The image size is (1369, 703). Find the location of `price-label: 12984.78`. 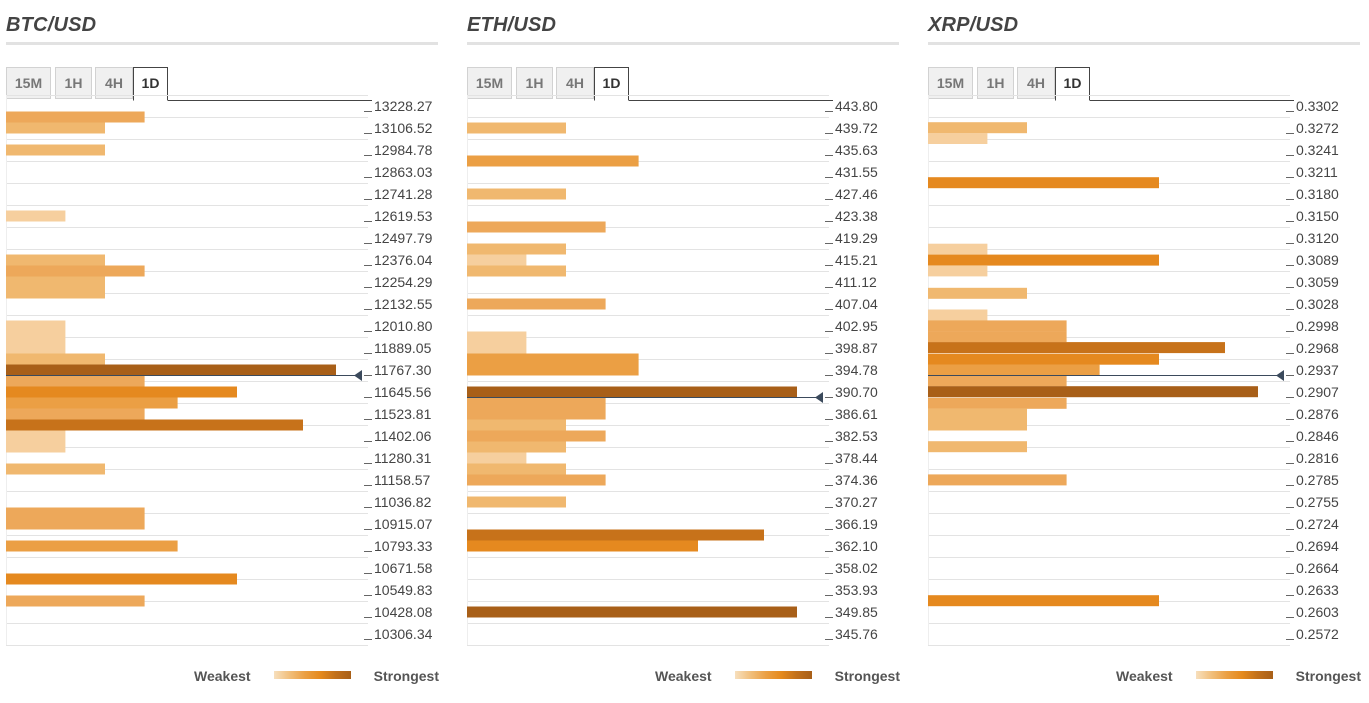

price-label: 12984.78 is located at coordinates (403, 150).